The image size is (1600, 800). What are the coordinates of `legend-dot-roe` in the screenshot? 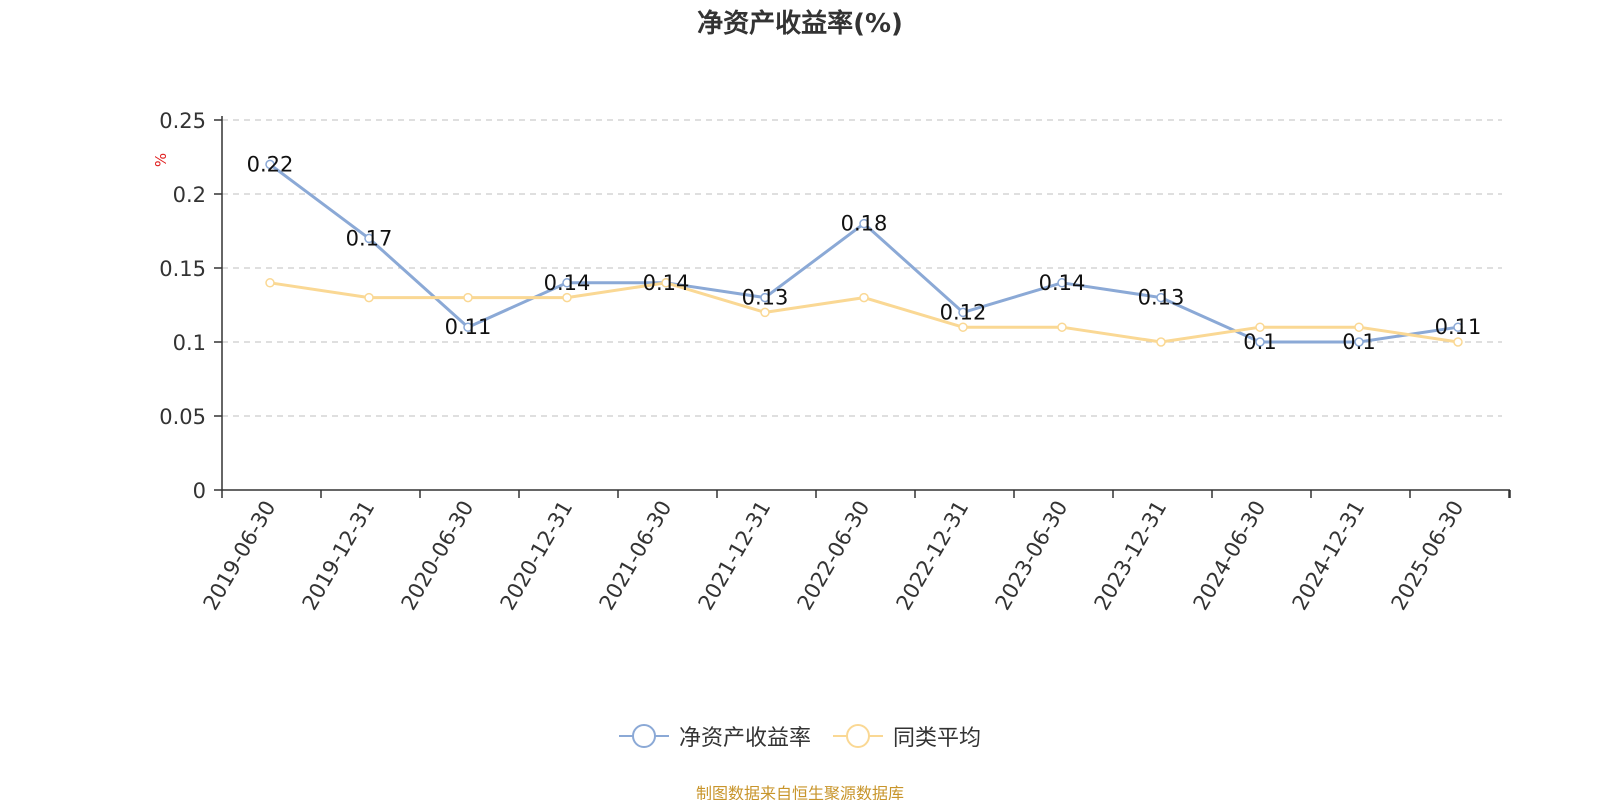 It's located at (643, 736).